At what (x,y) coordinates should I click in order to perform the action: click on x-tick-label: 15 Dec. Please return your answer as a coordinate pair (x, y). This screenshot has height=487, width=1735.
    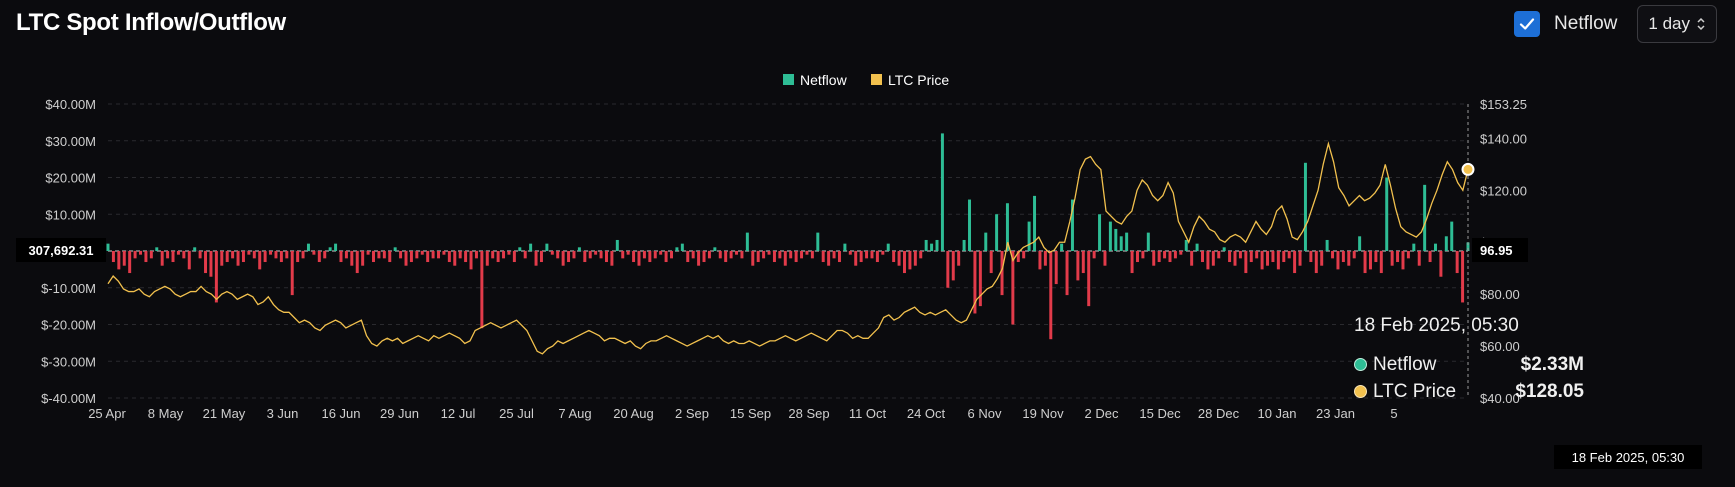
    Looking at the image, I should click on (1160, 413).